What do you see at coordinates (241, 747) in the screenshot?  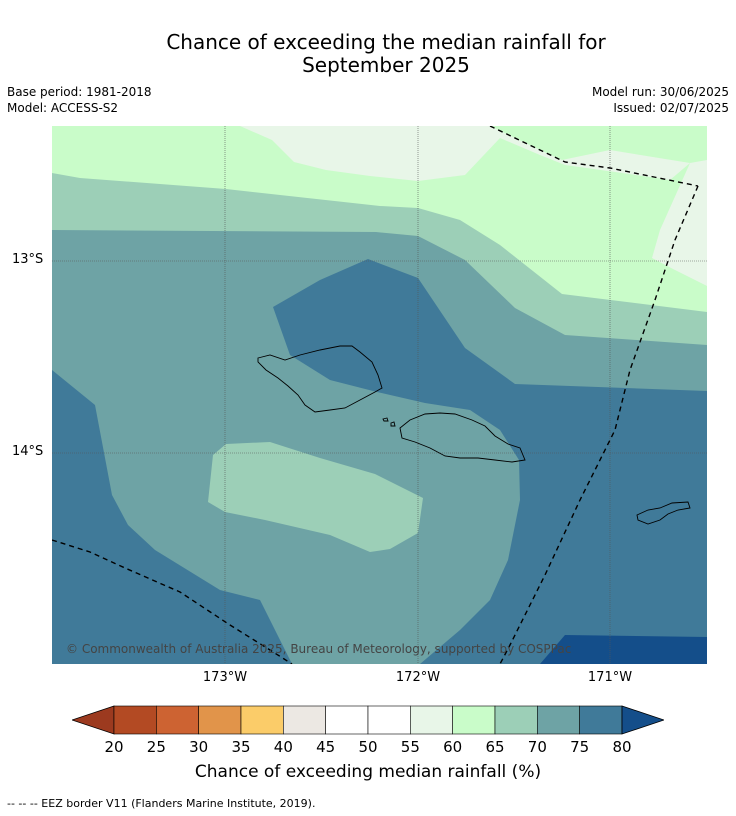 I see `colorbar-tick-label: 35` at bounding box center [241, 747].